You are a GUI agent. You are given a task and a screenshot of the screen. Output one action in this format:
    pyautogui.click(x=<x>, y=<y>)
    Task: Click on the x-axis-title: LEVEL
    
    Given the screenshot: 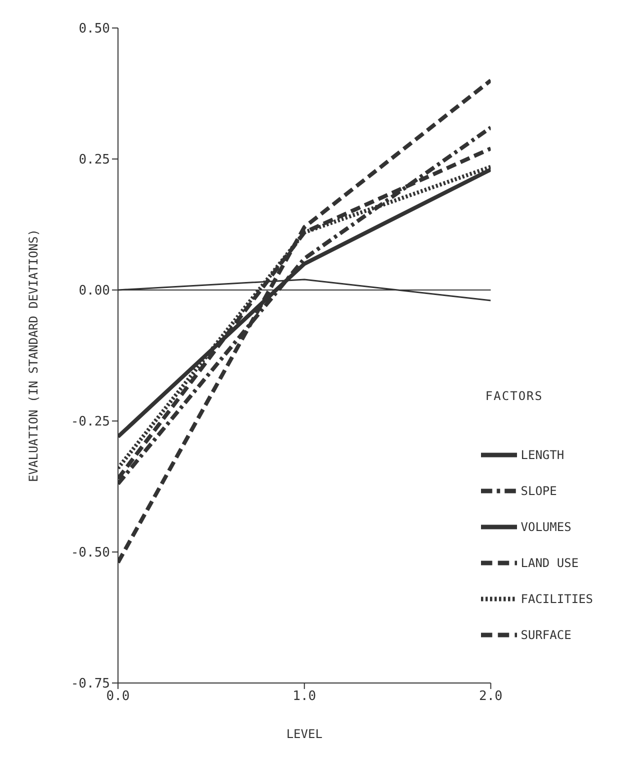 What is the action you would take?
    pyautogui.click(x=304, y=734)
    